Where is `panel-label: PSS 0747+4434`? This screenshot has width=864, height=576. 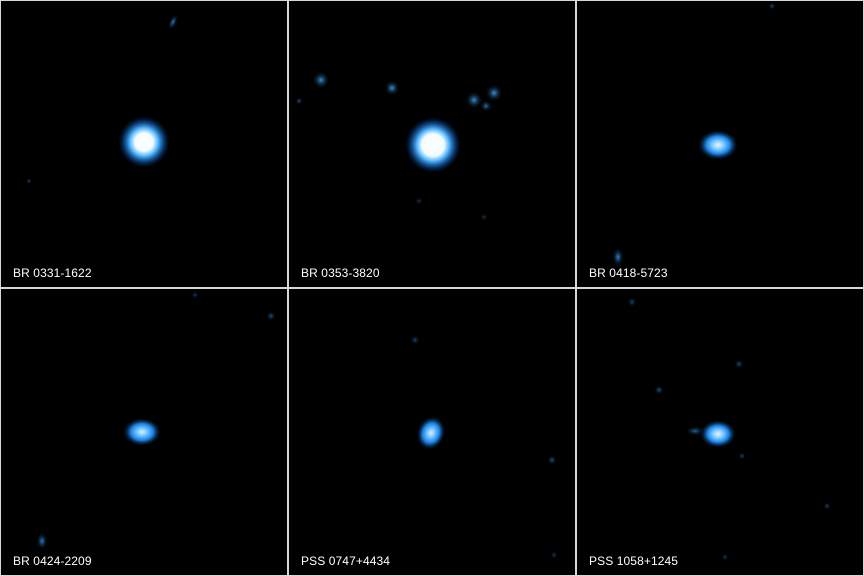 panel-label: PSS 0747+4434 is located at coordinates (346, 561).